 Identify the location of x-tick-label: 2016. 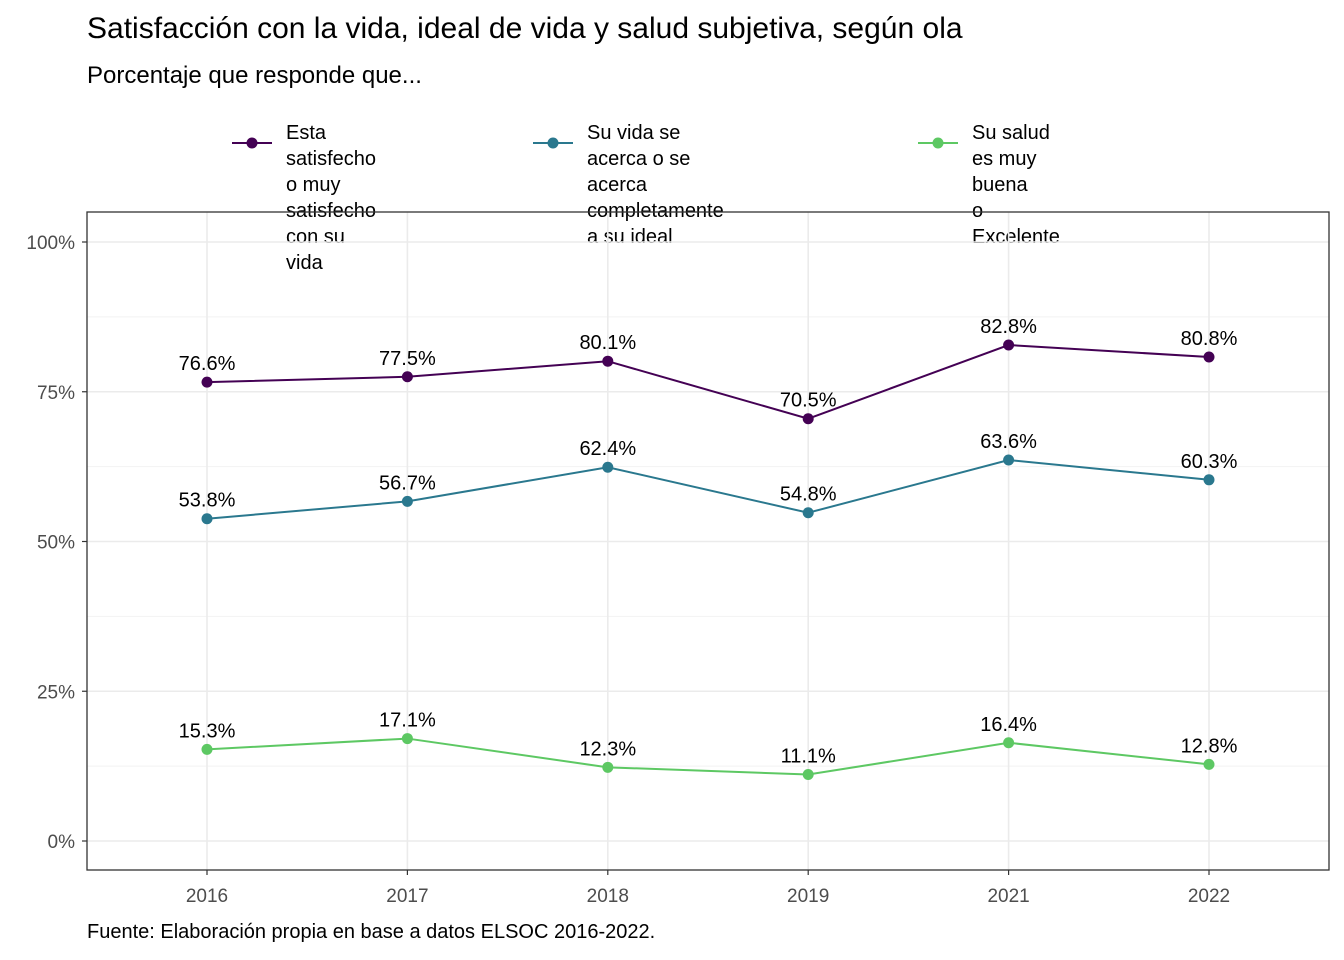
(207, 896).